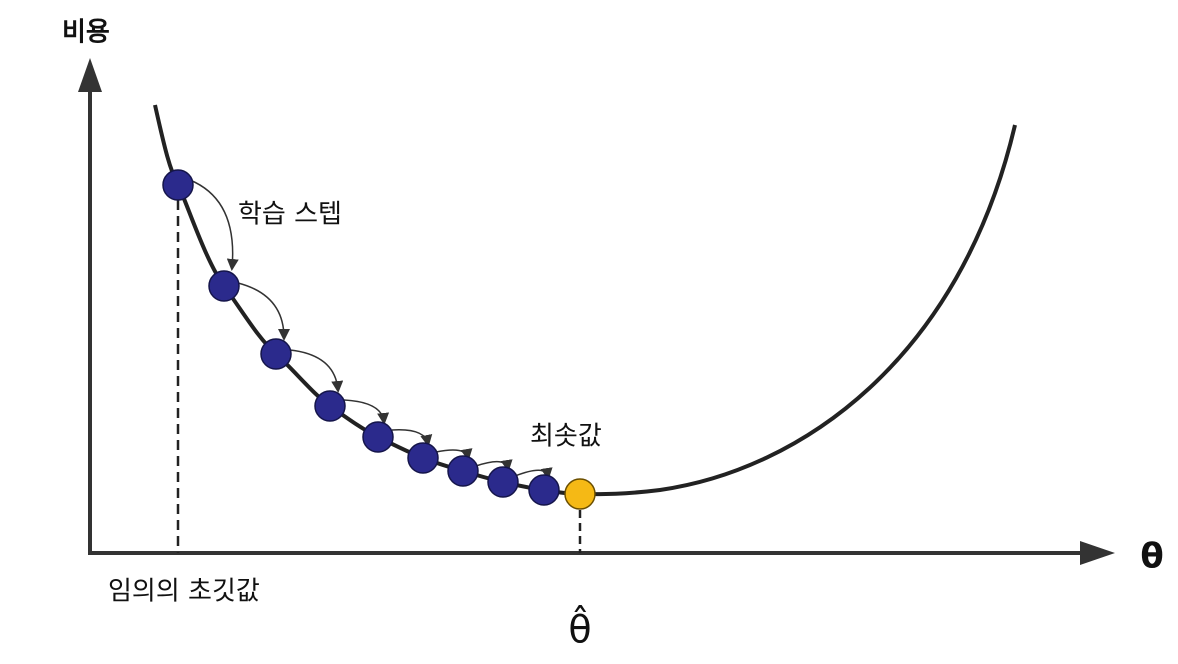 This screenshot has height=664, width=1178. What do you see at coordinates (566, 437) in the screenshot?
I see `minimum-label: 최솟값` at bounding box center [566, 437].